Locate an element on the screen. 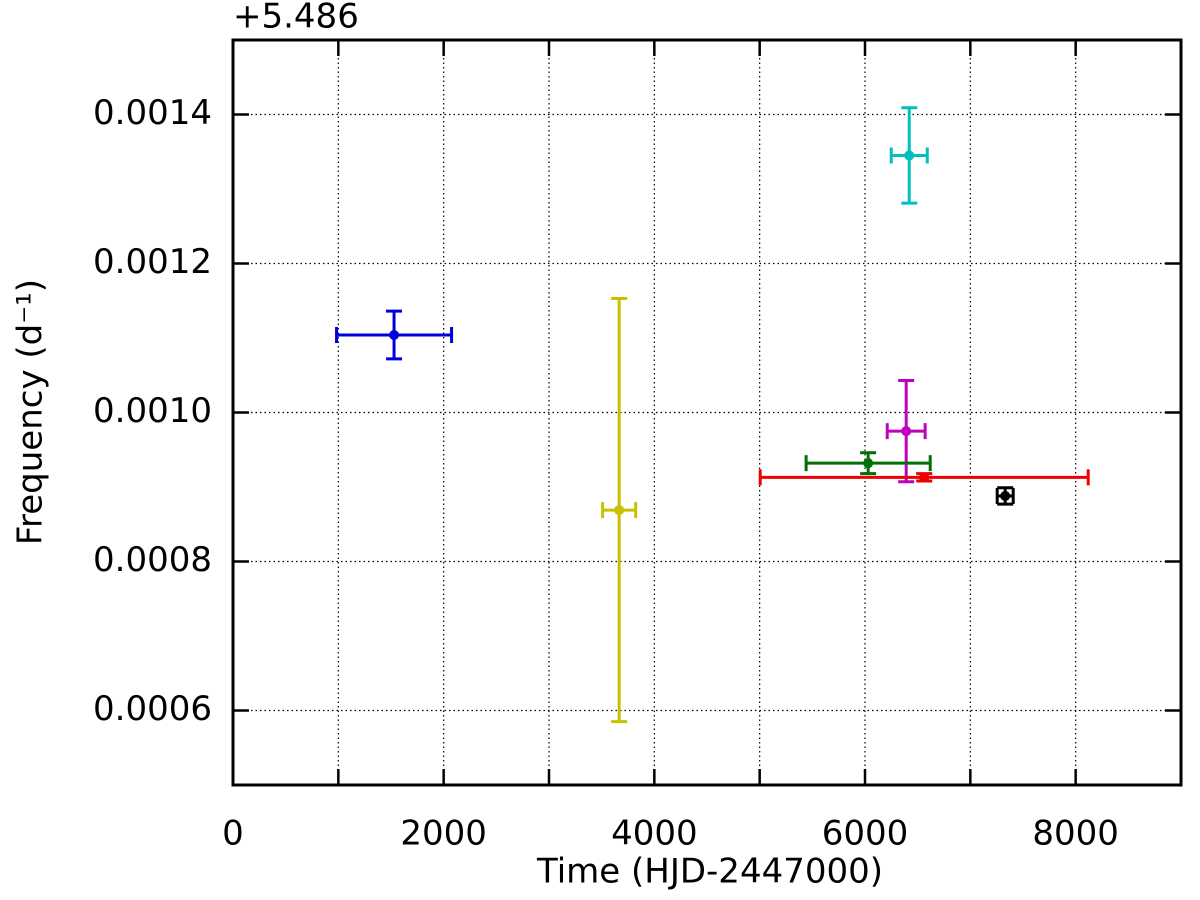  x-tick-label: 0 is located at coordinates (233, 834).